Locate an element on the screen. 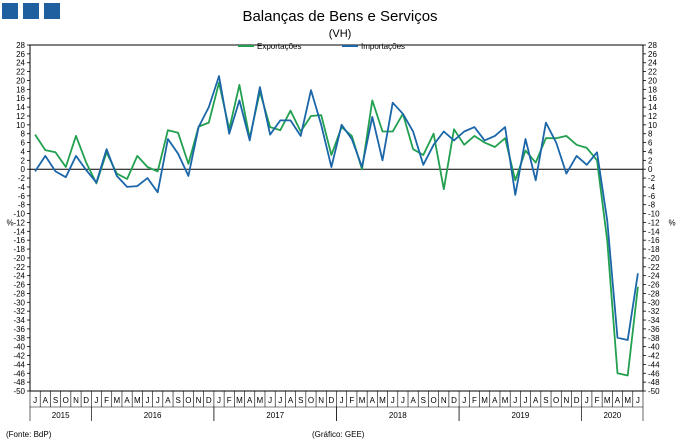  x-year-label: 2018 is located at coordinates (398, 415).